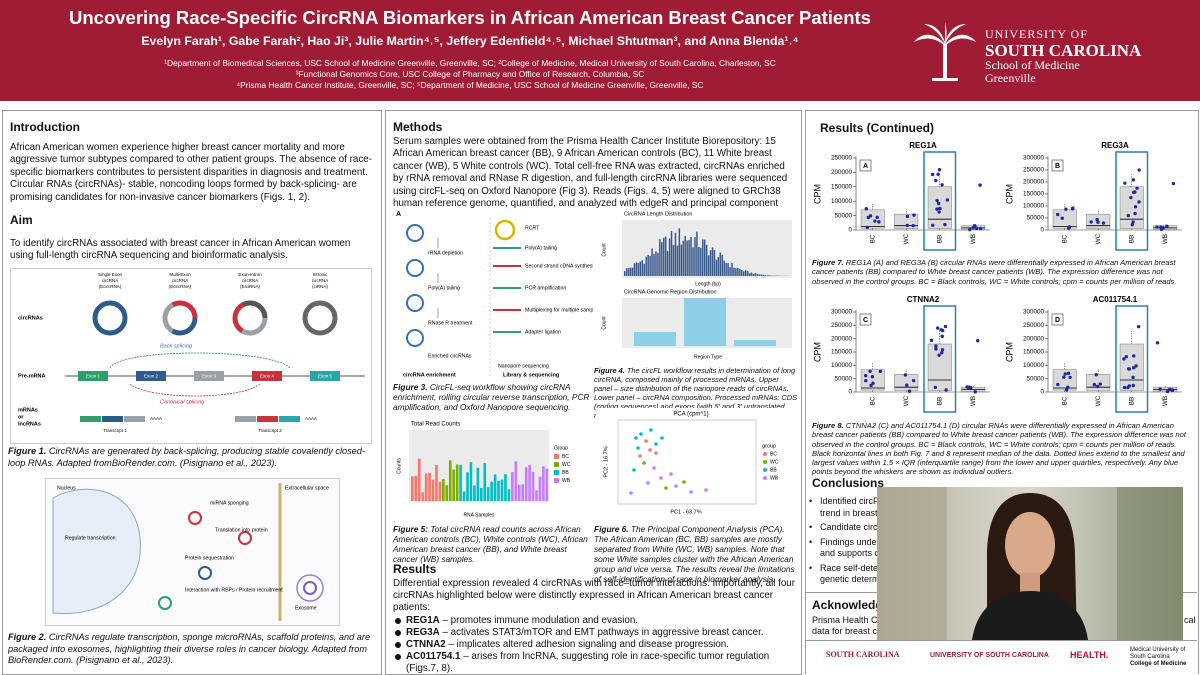 This screenshot has width=1200, height=675. Describe the element at coordinates (532, 228) in the screenshot. I see `workflow-step: RCRT` at that location.